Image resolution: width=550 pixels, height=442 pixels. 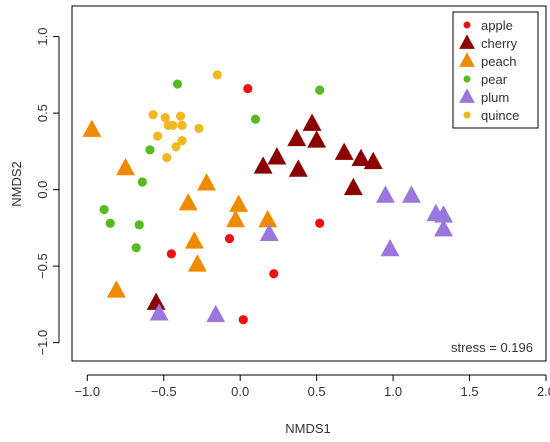 I want to click on legend-label: pear, so click(x=494, y=79).